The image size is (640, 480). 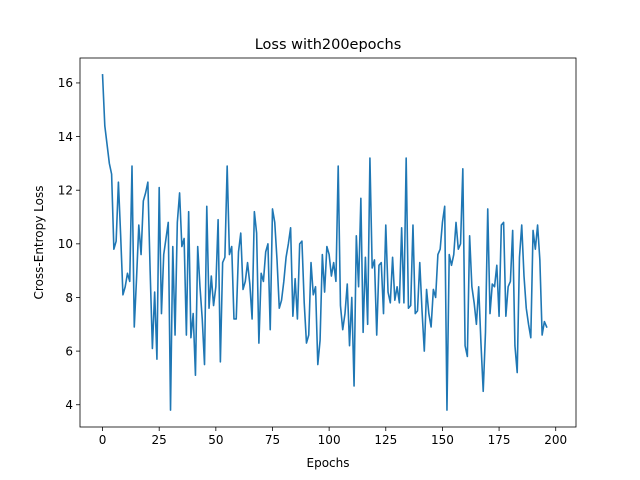 I want to click on y-tick-label: 4, so click(x=69, y=405).